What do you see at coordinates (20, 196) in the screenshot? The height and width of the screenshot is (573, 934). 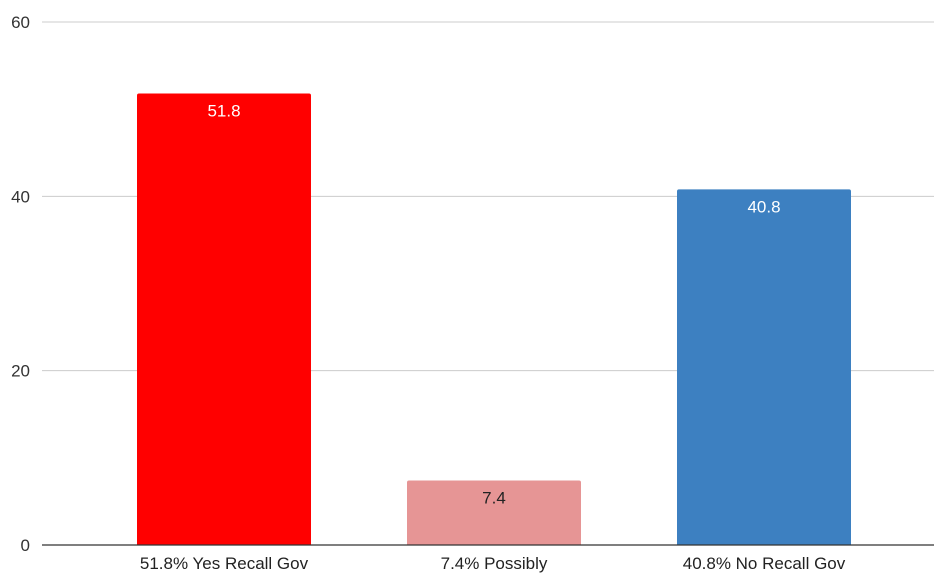 I see `y-tick-label: 40` at bounding box center [20, 196].